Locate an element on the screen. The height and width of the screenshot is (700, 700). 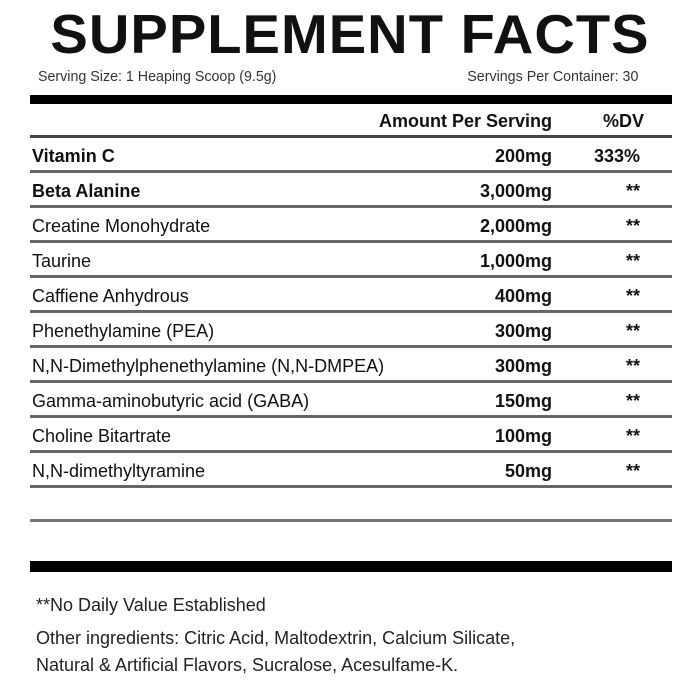
ingredient-amount: 1,000mg is located at coordinates (515, 261).